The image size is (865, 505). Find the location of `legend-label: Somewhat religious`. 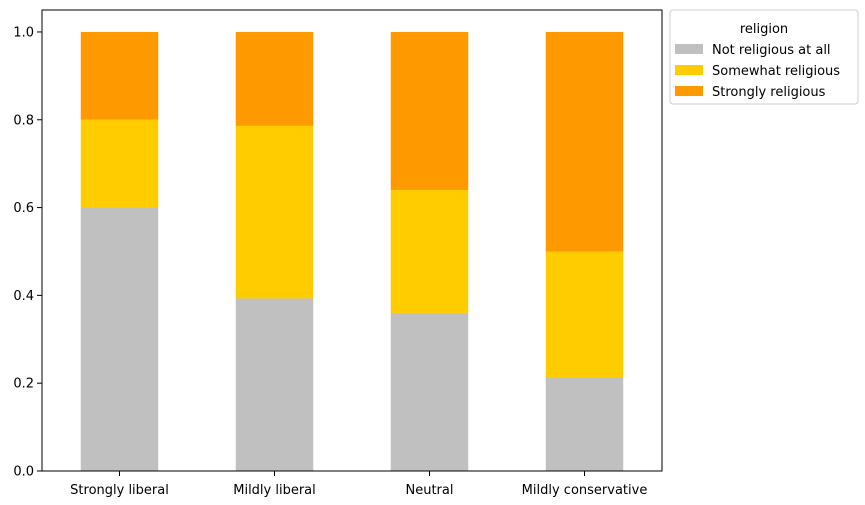

legend-label: Somewhat religious is located at coordinates (776, 71).